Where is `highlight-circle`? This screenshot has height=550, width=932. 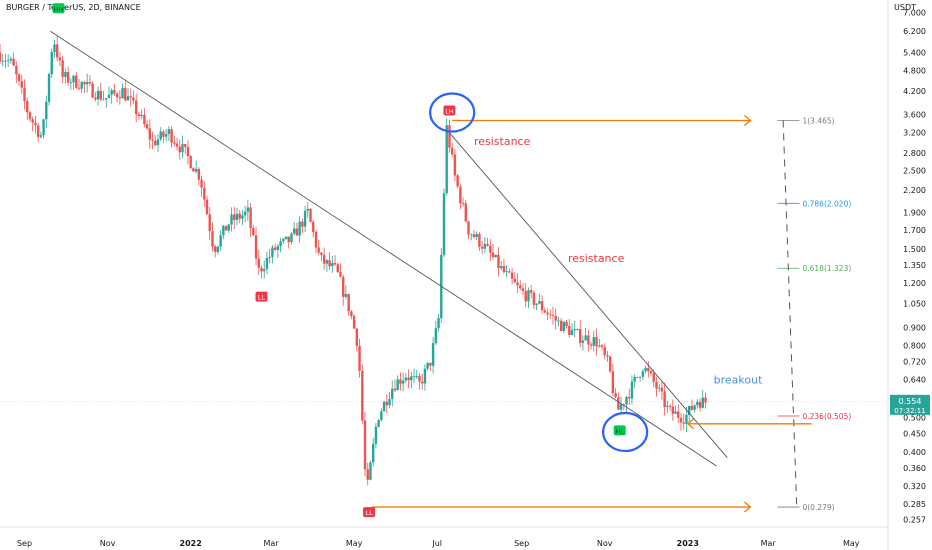
highlight-circle is located at coordinates (452, 112).